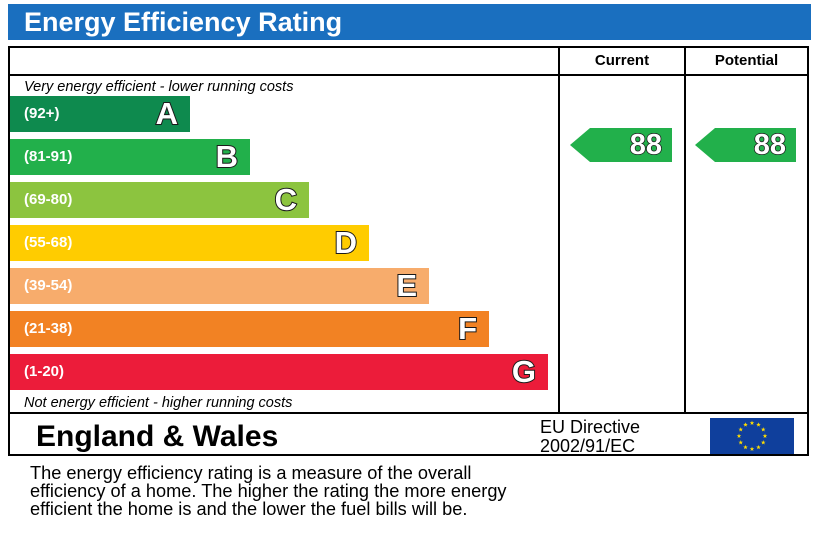  What do you see at coordinates (406, 285) in the screenshot?
I see `band-e-letter: E` at bounding box center [406, 285].